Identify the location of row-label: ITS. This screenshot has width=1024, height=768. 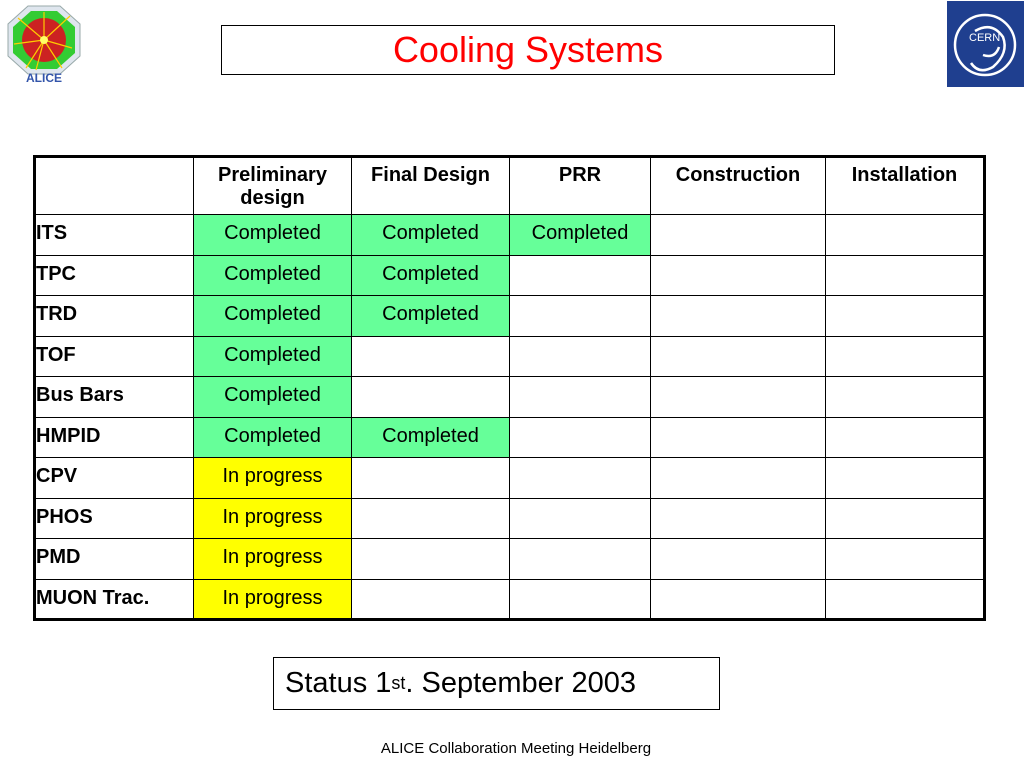
(114, 235).